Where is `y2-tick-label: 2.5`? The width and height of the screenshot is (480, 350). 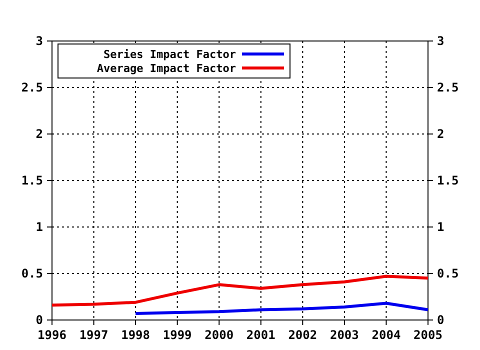 y2-tick-label: 2.5 is located at coordinates (448, 87).